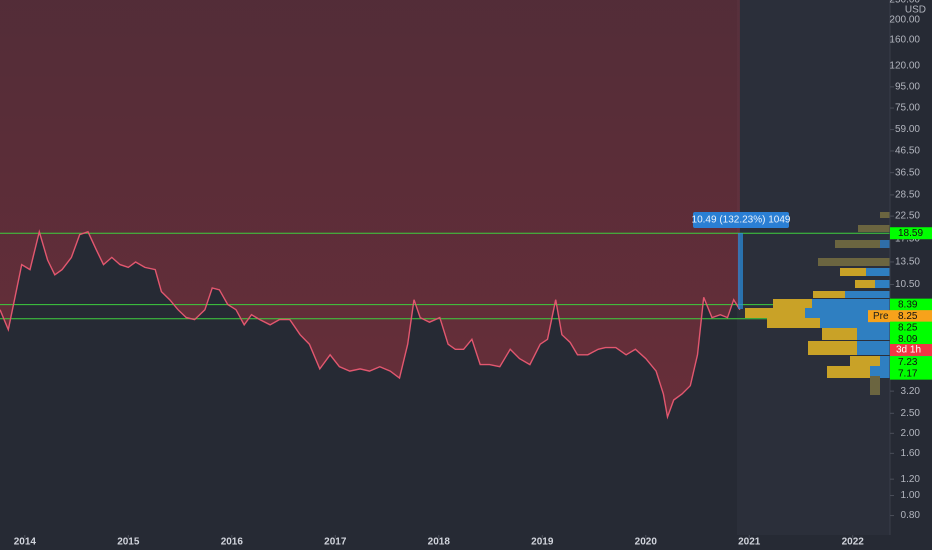  Describe the element at coordinates (741, 220) in the screenshot. I see `measure-label: 10.49 (132.23%) 1049` at that location.